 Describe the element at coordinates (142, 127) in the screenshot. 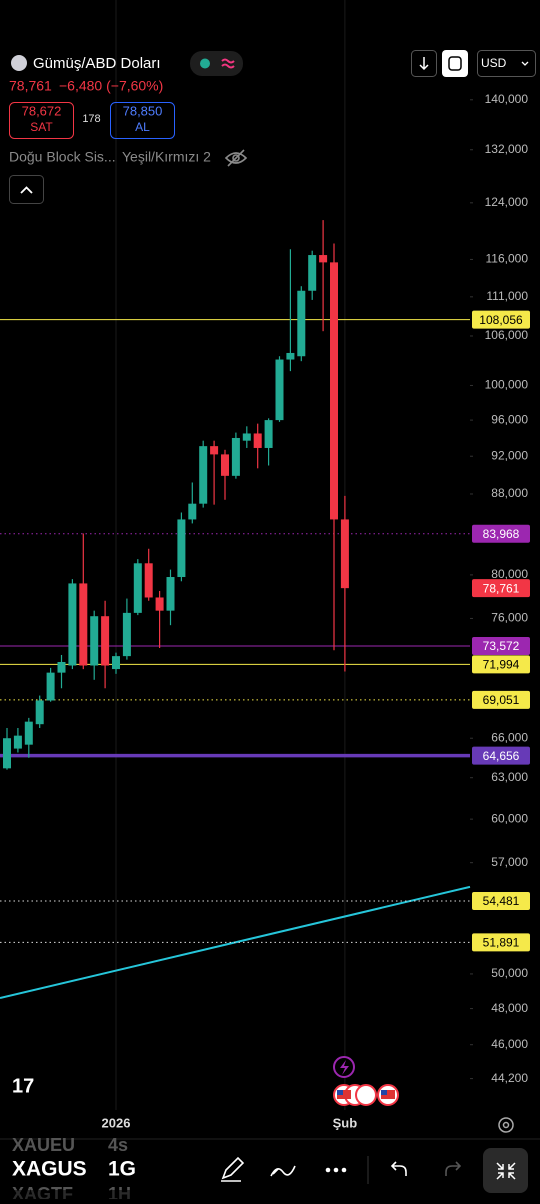

I see `buy-label: AL` at that location.